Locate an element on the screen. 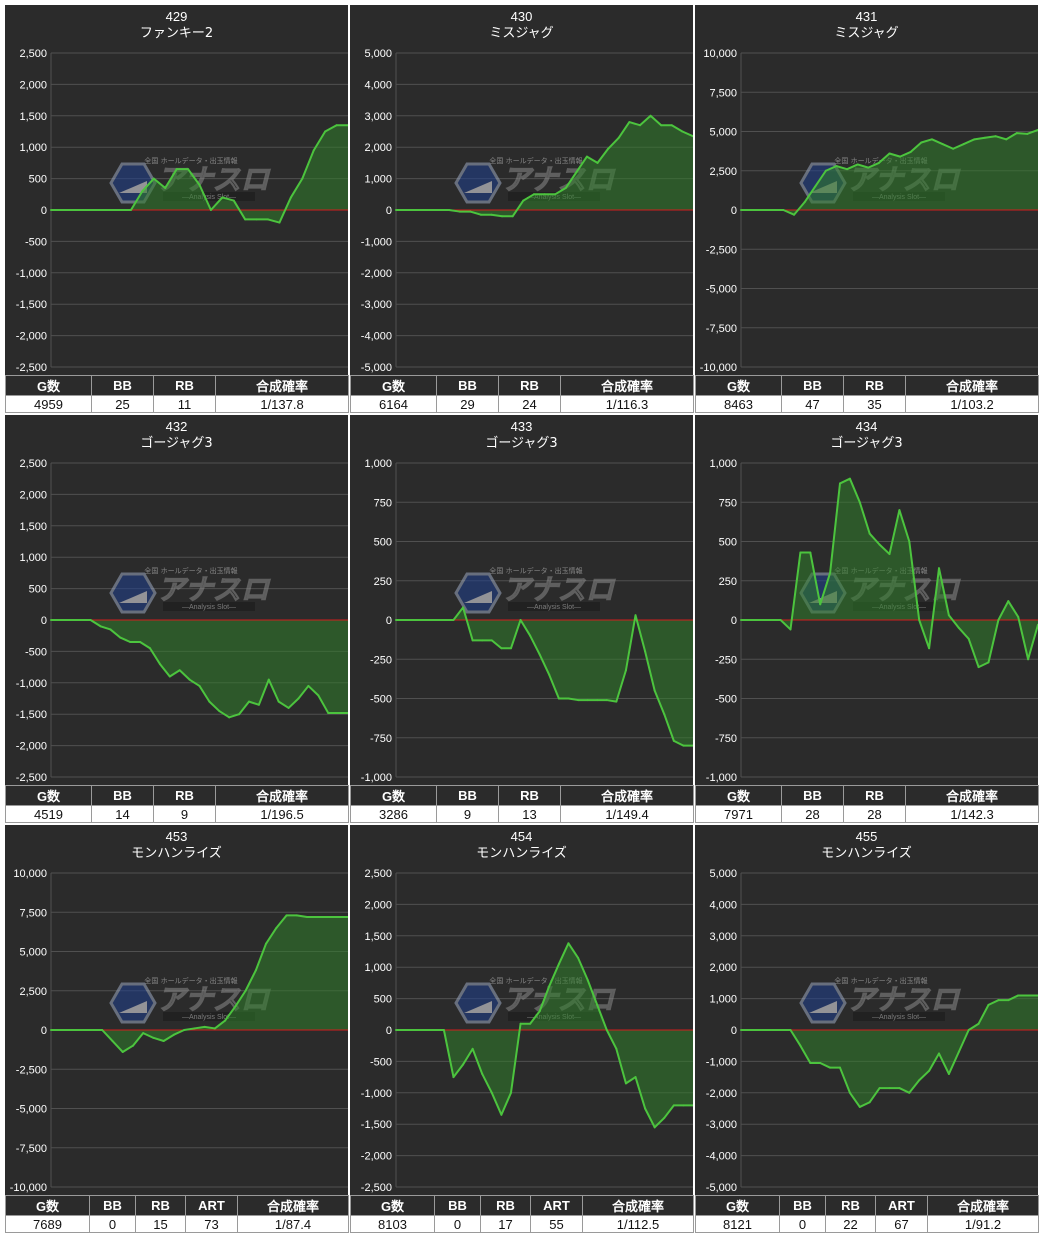 The width and height of the screenshot is (1041, 1236). y-tick-label: -2,000 is located at coordinates (376, 1157).